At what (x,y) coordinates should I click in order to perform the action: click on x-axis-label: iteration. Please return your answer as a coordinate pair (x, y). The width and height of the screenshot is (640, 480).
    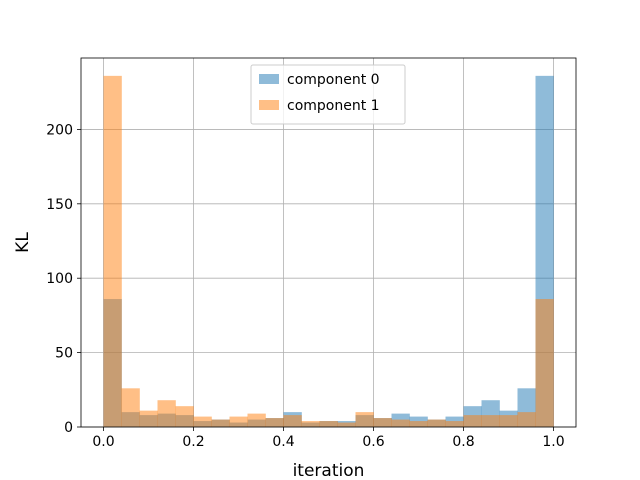
    Looking at the image, I should click on (329, 470).